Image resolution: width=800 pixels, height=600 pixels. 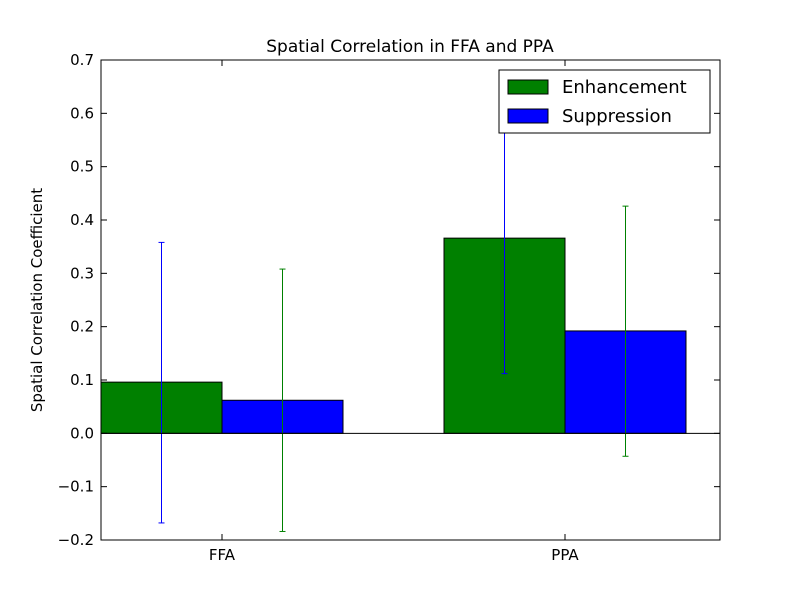 I want to click on legend-label-enhancement: Enhancement, so click(x=624, y=87).